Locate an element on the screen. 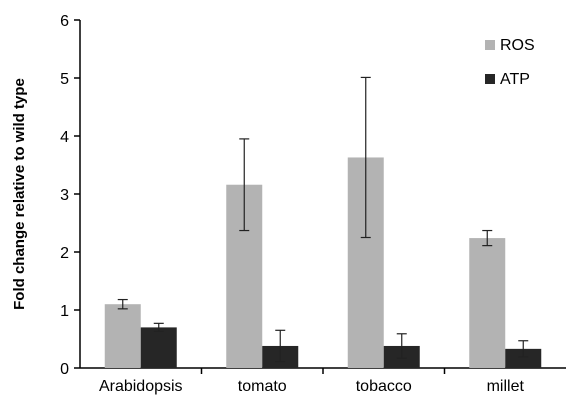 The width and height of the screenshot is (572, 398). legend-label-ros: ROS is located at coordinates (517, 45).